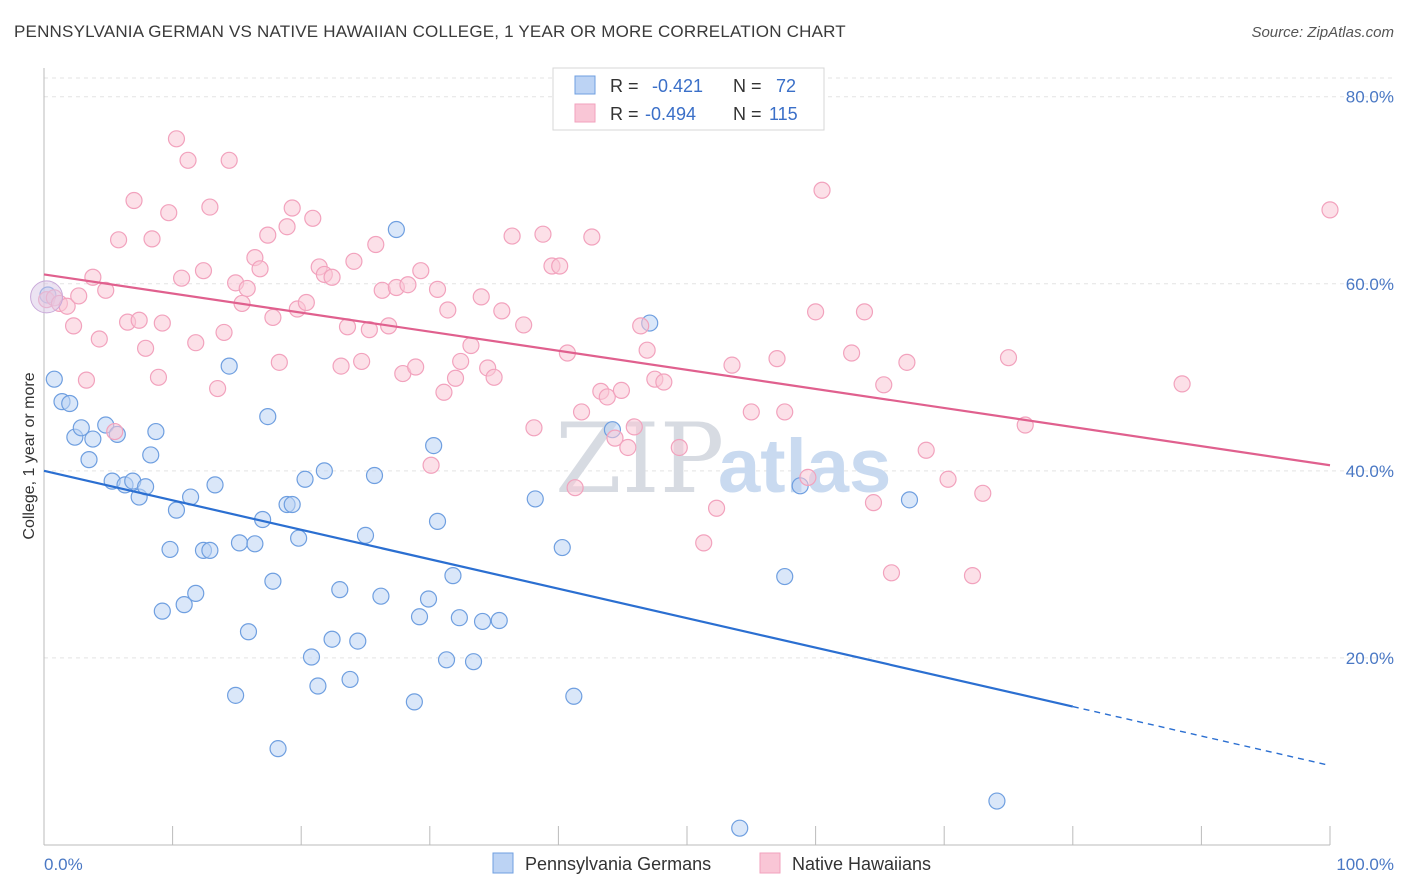 The image size is (1406, 892). Describe the element at coordinates (670, 114) in the screenshot. I see `stats-r-value-pink: -0.494` at that location.